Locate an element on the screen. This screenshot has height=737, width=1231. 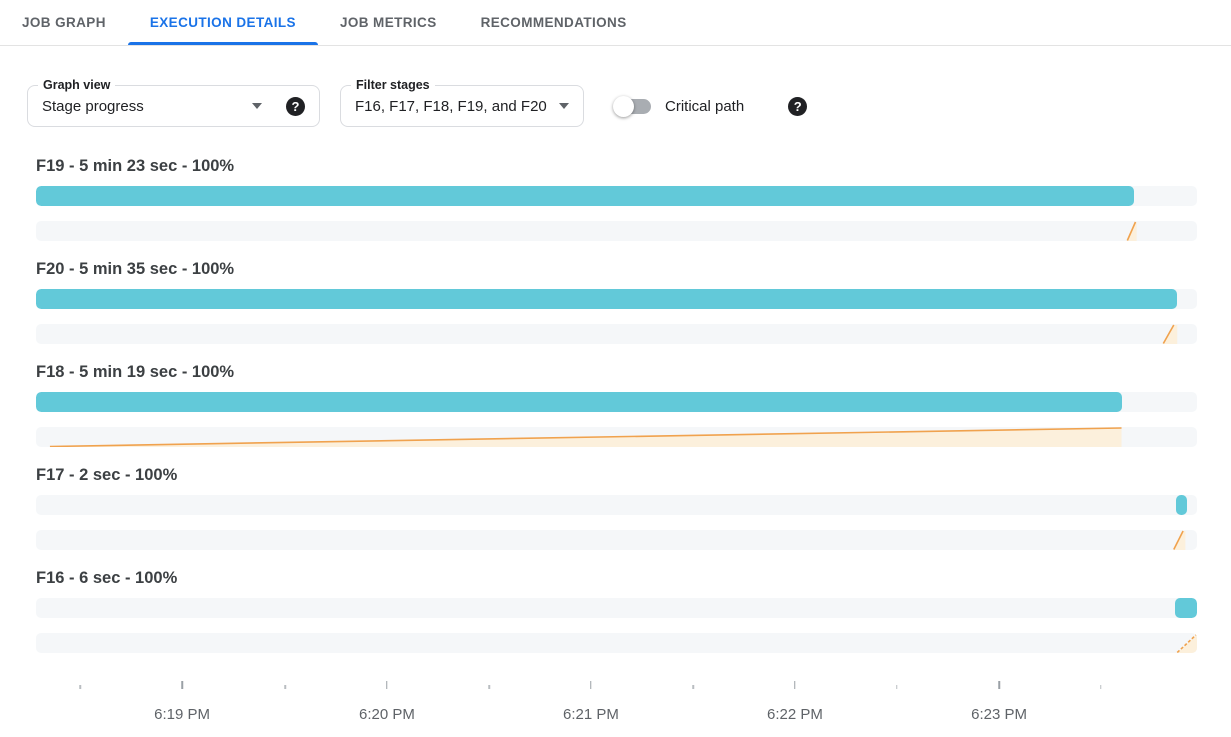
axis-tick-label: 6:23 PM is located at coordinates (999, 714).